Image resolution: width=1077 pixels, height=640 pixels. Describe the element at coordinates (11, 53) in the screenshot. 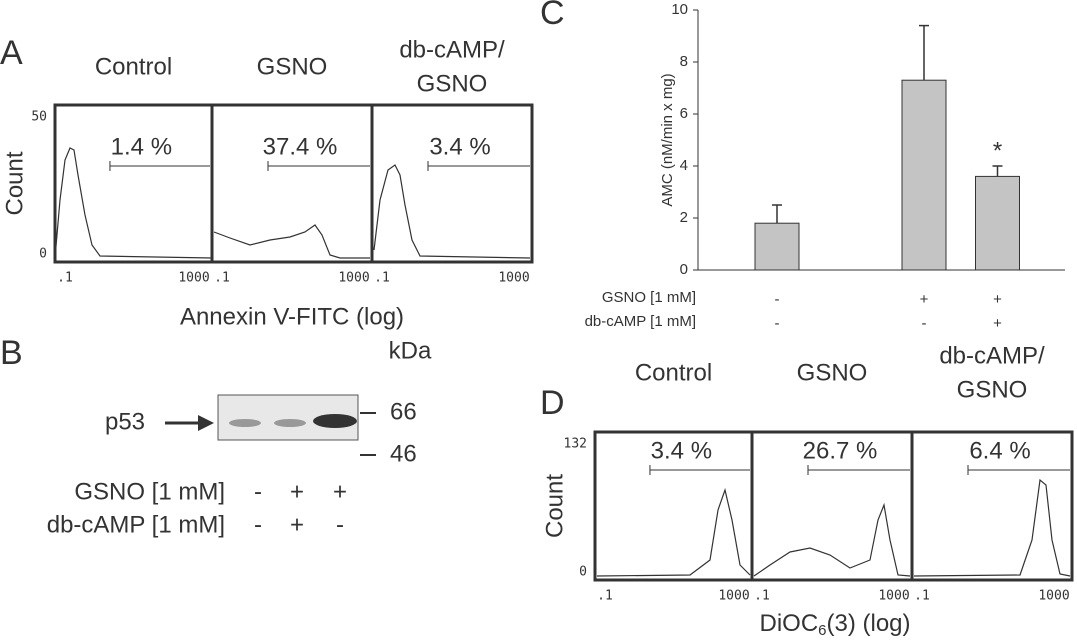

I see `panel-letter: A` at that location.